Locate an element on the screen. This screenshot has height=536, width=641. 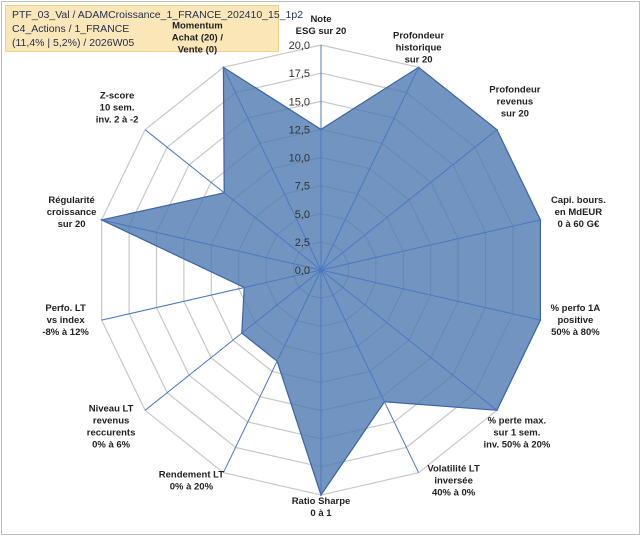
axis-label: % perte max.sur 1 sem.inv. 50% à 20% is located at coordinates (516, 432).